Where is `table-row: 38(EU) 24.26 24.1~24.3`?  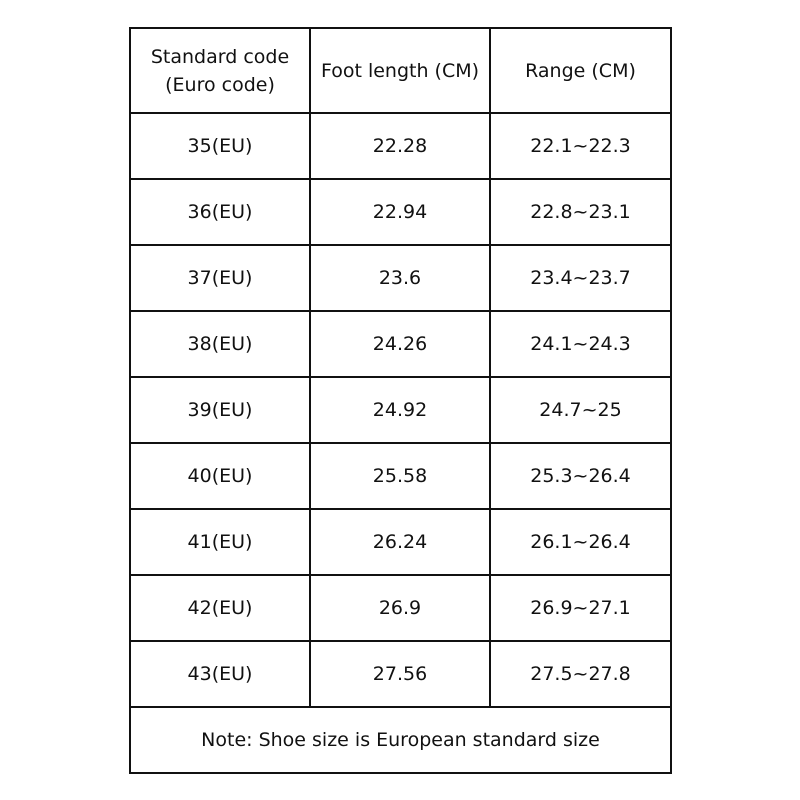 table-row: 38(EU) 24.26 24.1~24.3 is located at coordinates (400, 344).